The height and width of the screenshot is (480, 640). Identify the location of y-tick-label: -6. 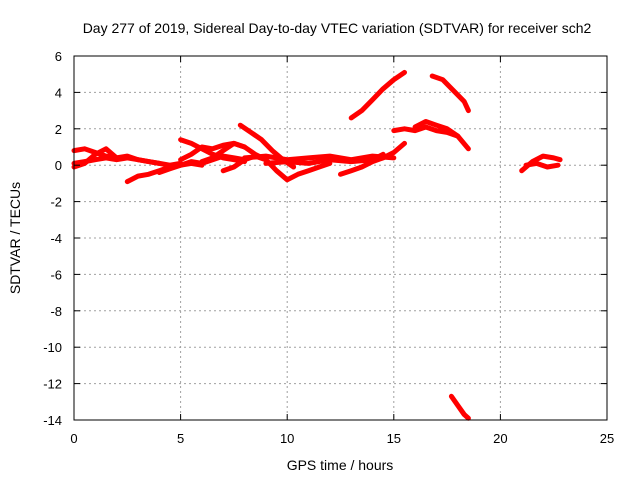
(56, 274).